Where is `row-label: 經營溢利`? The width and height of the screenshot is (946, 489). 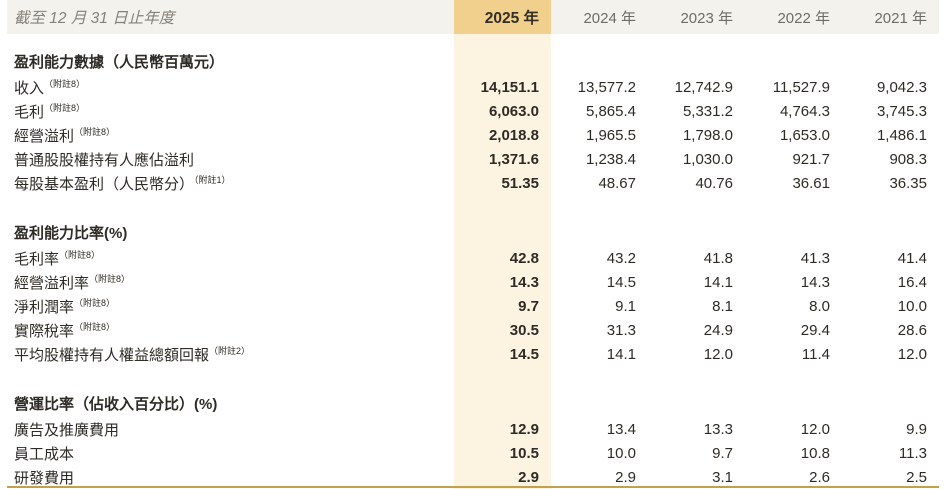 row-label: 經營溢利 is located at coordinates (44, 136).